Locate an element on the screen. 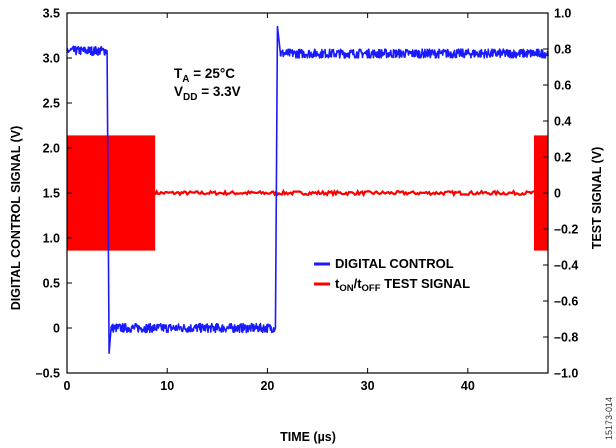 This screenshot has height=448, width=616. y-right-tick-label: 0.6 is located at coordinates (562, 86).